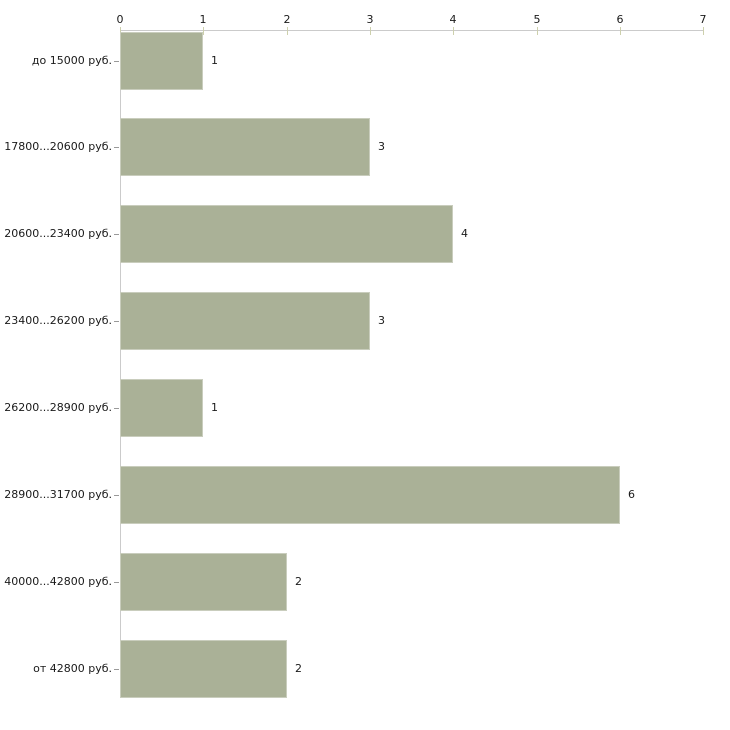 Image resolution: width=730 pixels, height=730 pixels. What do you see at coordinates (58, 407) in the screenshot?
I see `category-label: 26200...28900 руб.` at bounding box center [58, 407].